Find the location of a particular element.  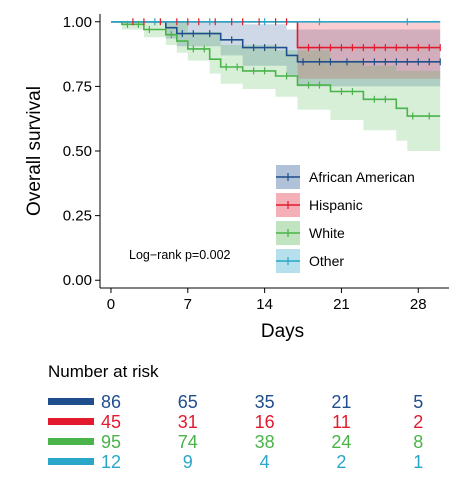

risk-count: 38 is located at coordinates (264, 442).